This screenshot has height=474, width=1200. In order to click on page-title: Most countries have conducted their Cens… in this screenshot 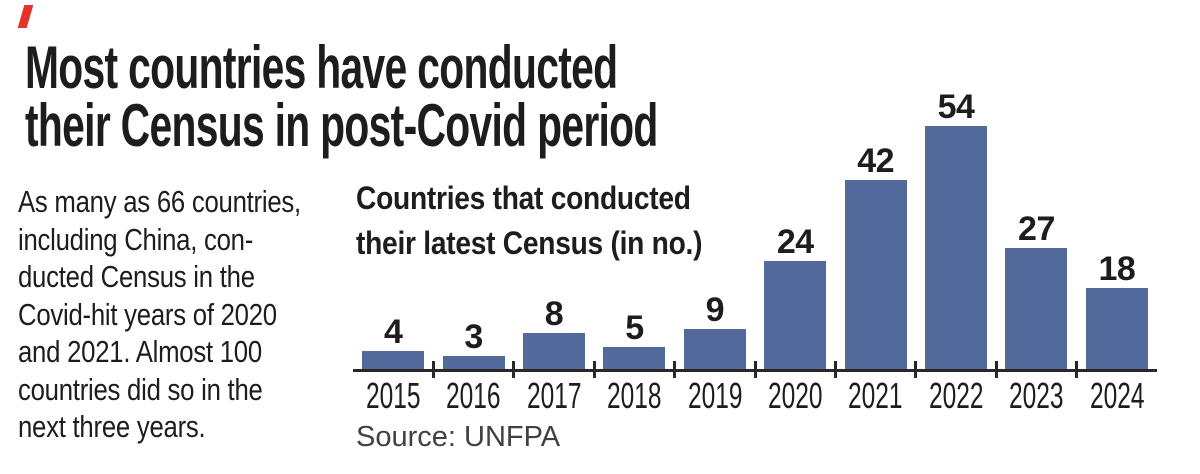, I will do `click(341, 96)`.